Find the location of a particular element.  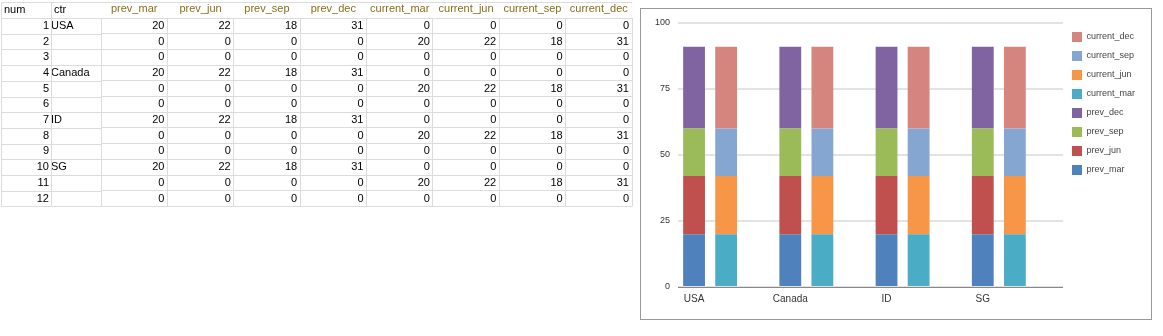

y-tick-label: 7 is located at coordinates (45, 119).